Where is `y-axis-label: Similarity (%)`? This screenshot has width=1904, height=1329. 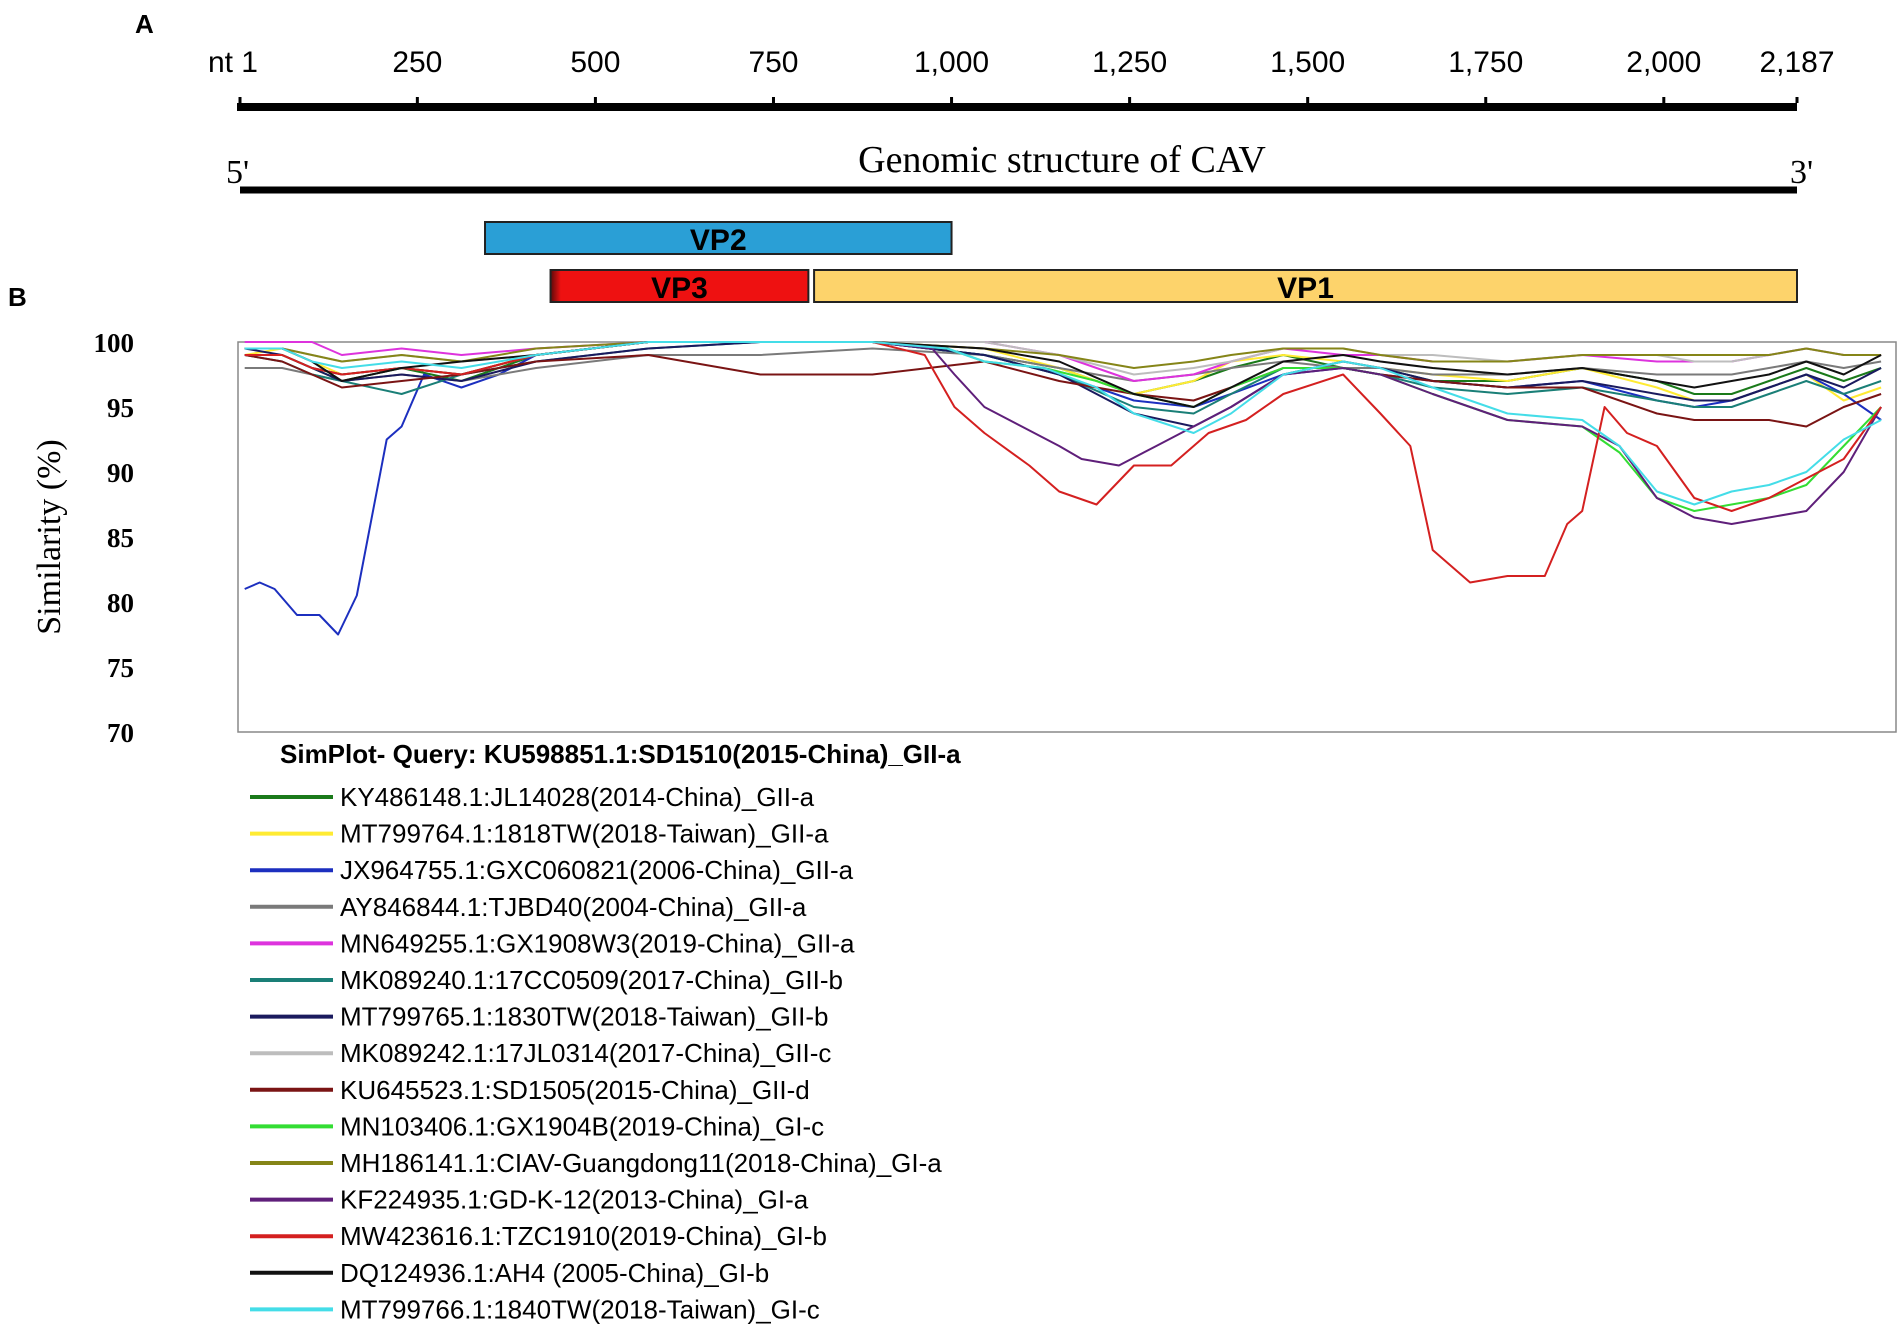 y-axis-label: Similarity (%) is located at coordinates (49, 536).